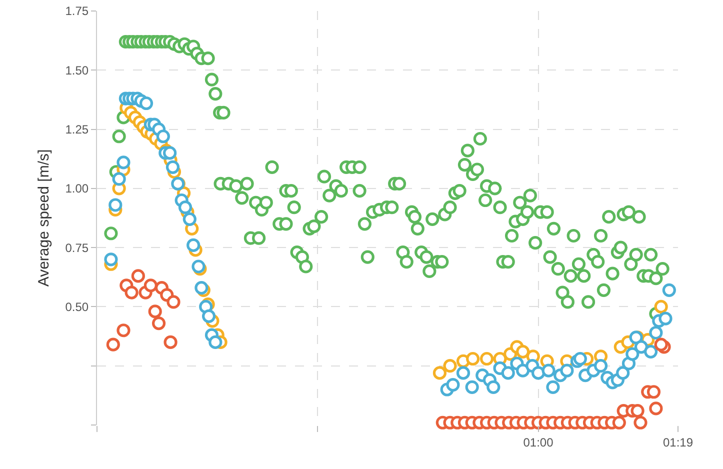 The image size is (723, 469). What do you see at coordinates (678, 442) in the screenshot?
I see `x-tick-label: 01:19` at bounding box center [678, 442].